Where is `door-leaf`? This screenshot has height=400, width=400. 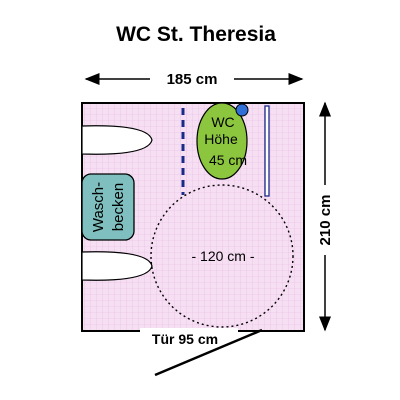 door-leaf is located at coordinates (208, 352).